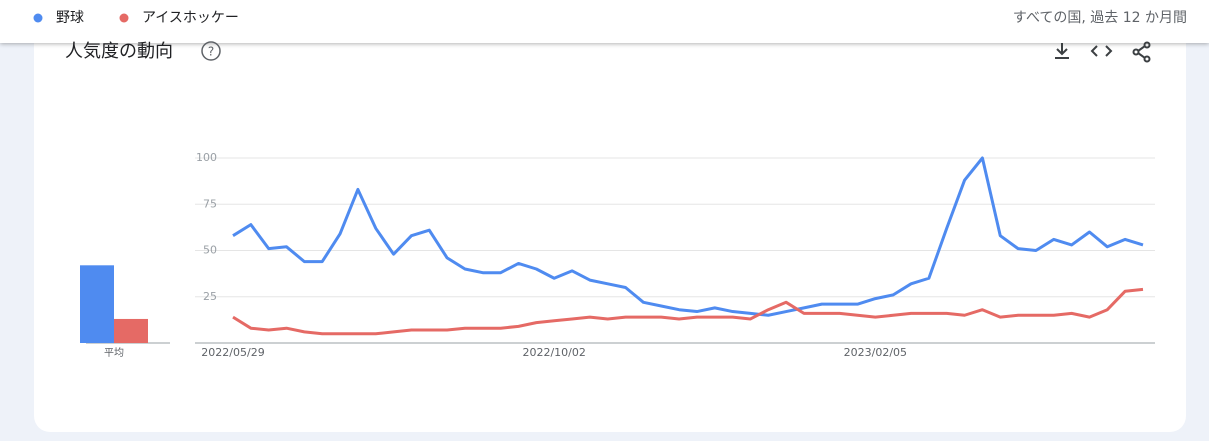  I want to click on x-tick-label: 2022/10/02, so click(553, 352).